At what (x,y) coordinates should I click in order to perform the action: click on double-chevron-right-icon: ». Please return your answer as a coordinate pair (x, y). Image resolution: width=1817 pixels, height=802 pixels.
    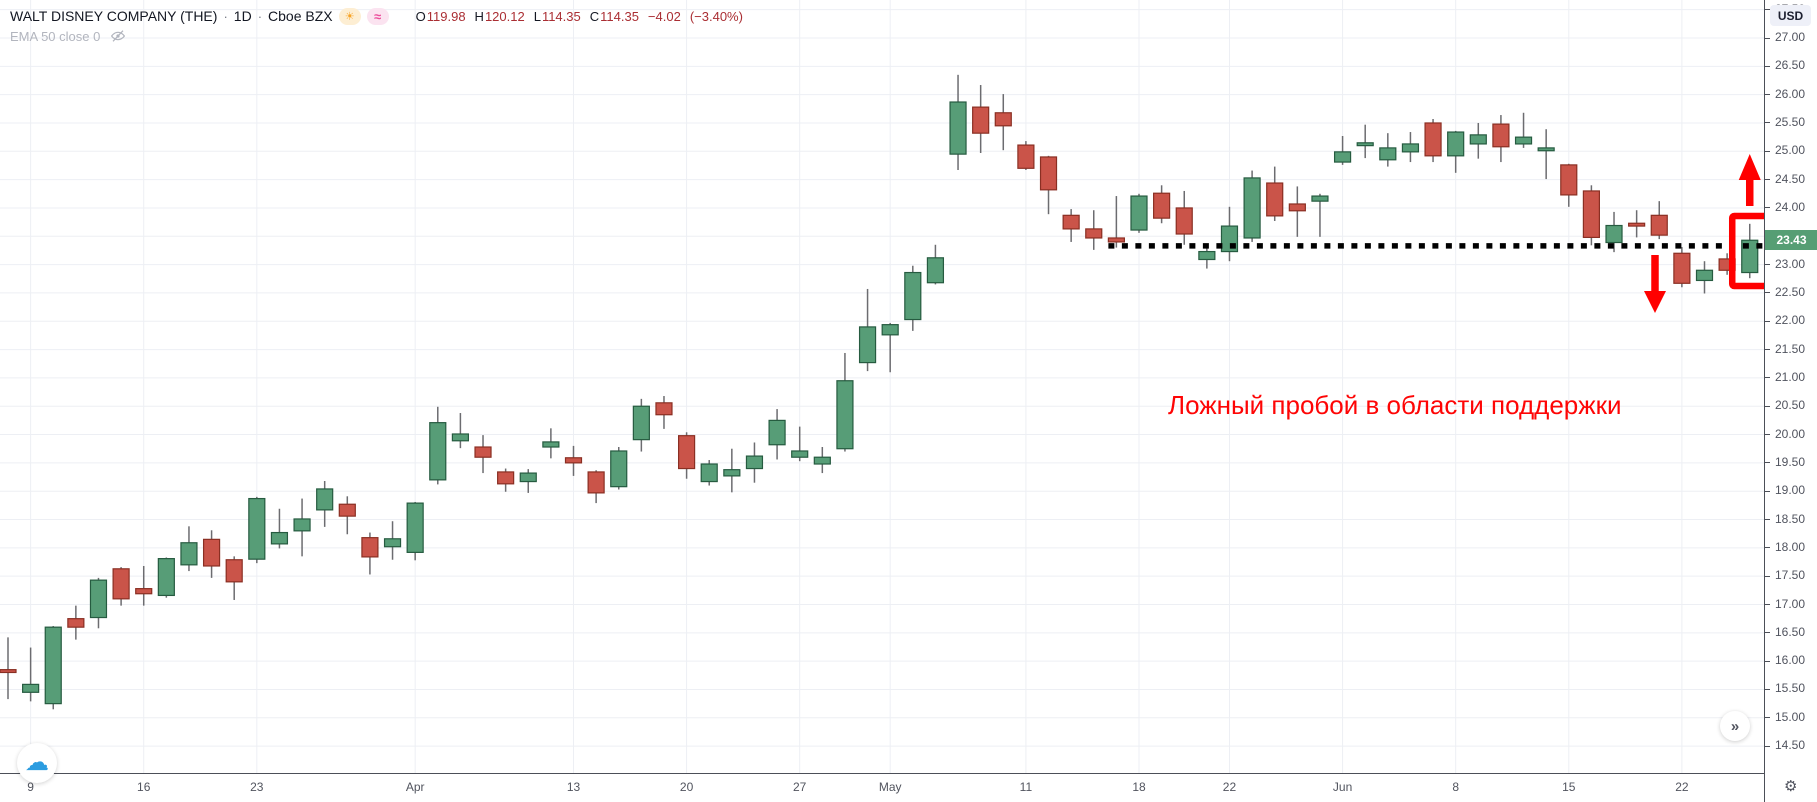
    Looking at the image, I should click on (1735, 726).